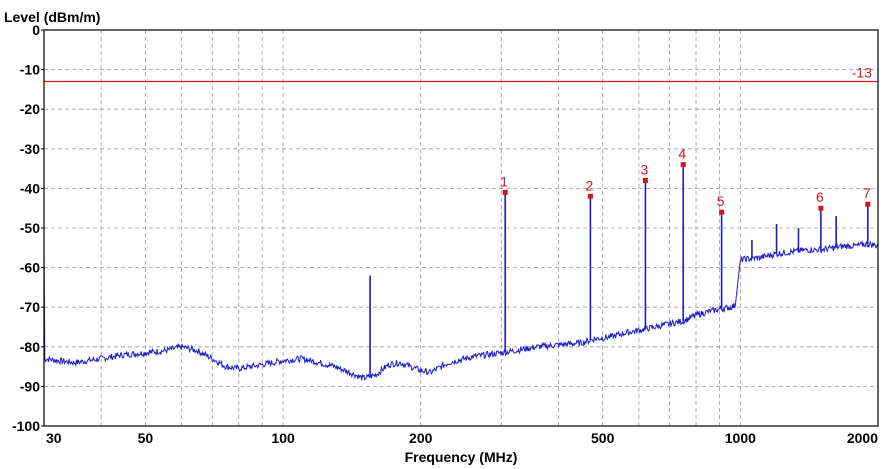  I want to click on limit-line-label: -13, so click(862, 72).